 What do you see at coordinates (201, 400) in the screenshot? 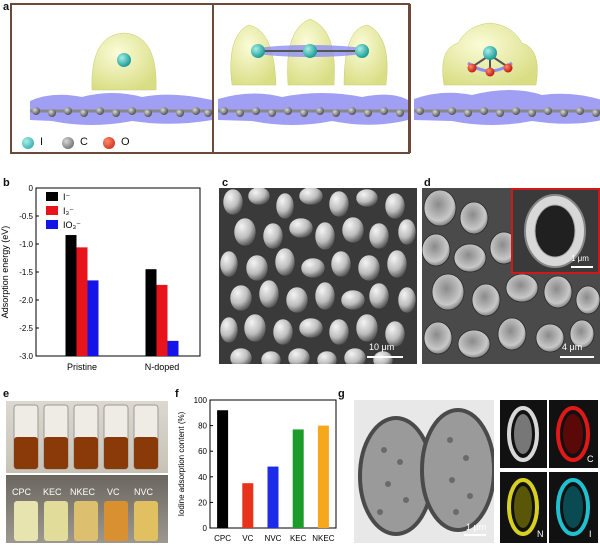
I see `y-tick-label-f: 100` at bounding box center [201, 400].